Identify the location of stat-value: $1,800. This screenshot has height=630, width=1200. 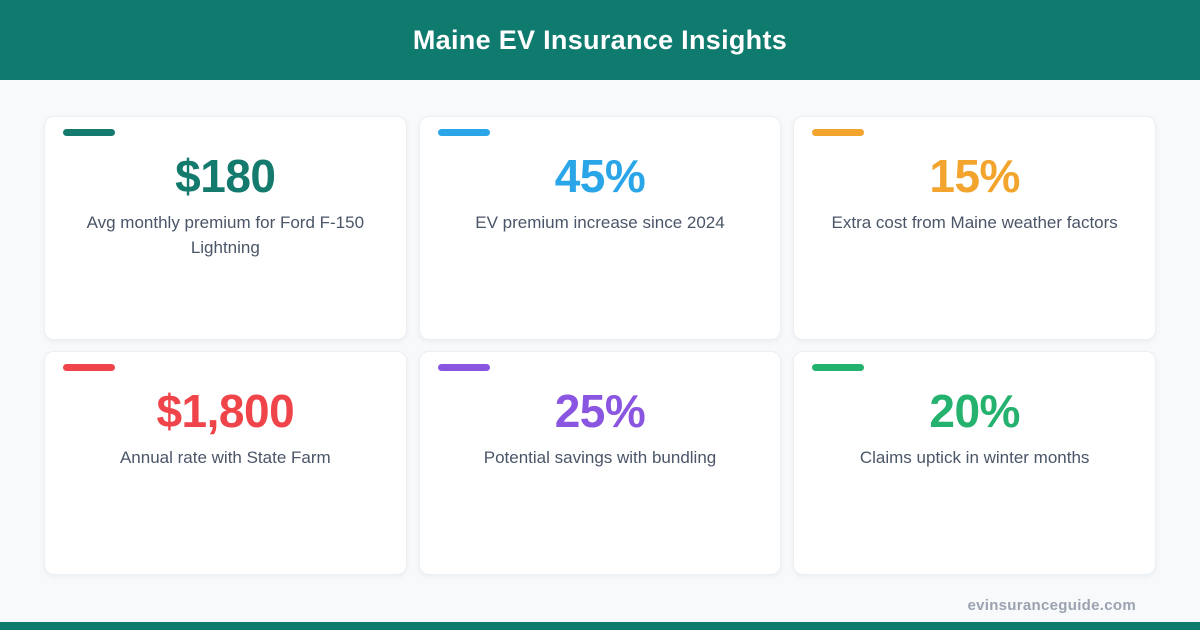
(225, 411).